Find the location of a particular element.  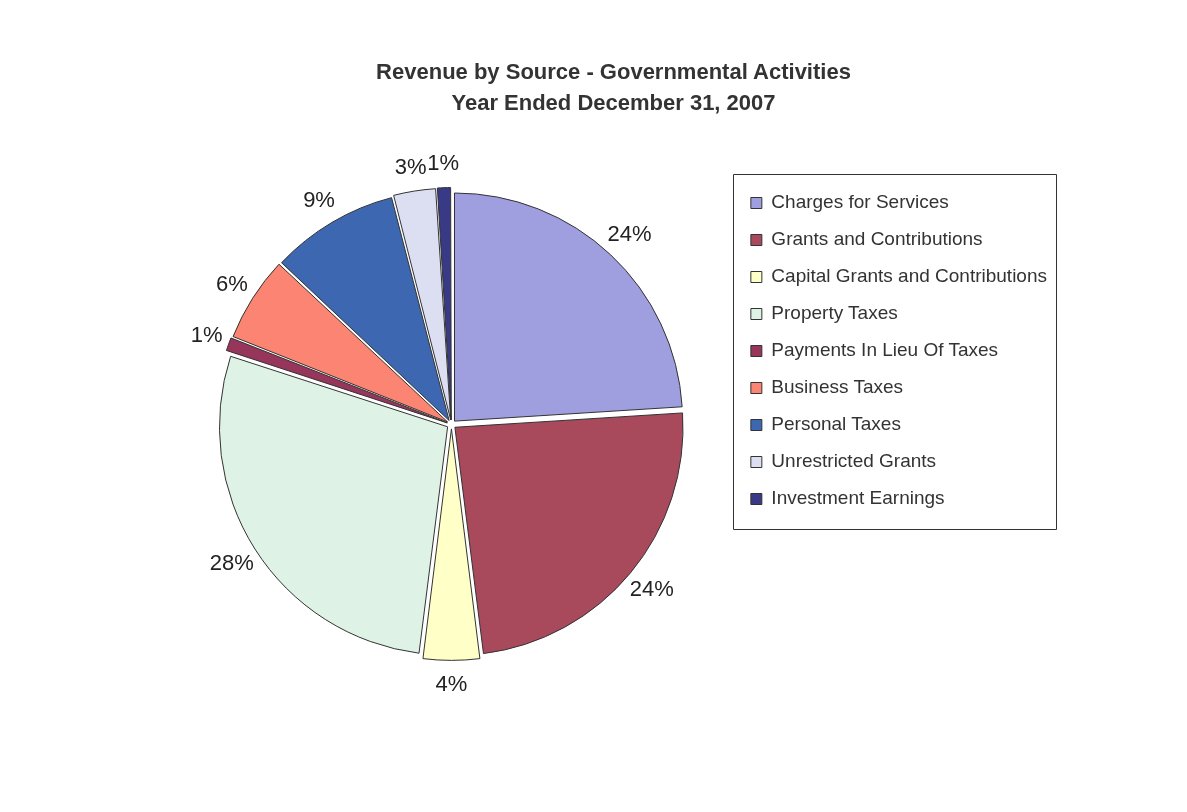

data-label: 9% is located at coordinates (319, 199).